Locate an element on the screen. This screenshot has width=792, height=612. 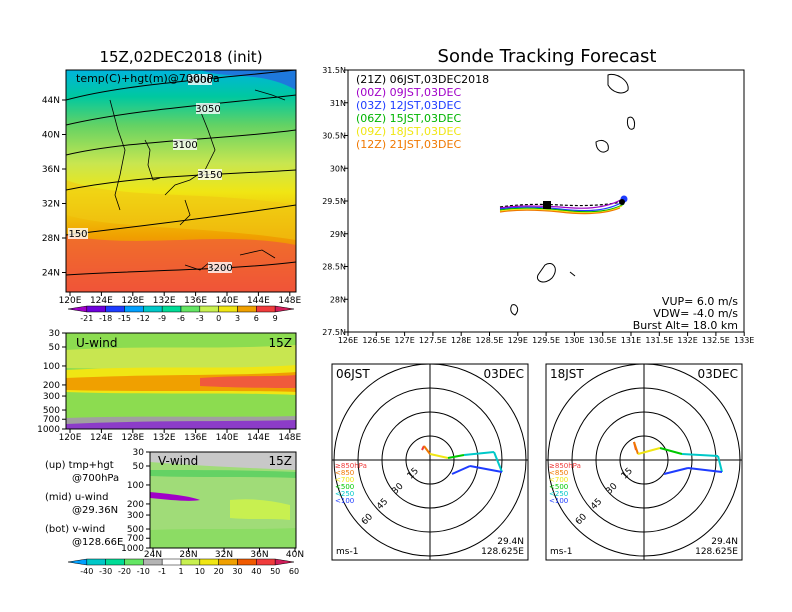
map-lon-label: 124E is located at coordinates (101, 301).